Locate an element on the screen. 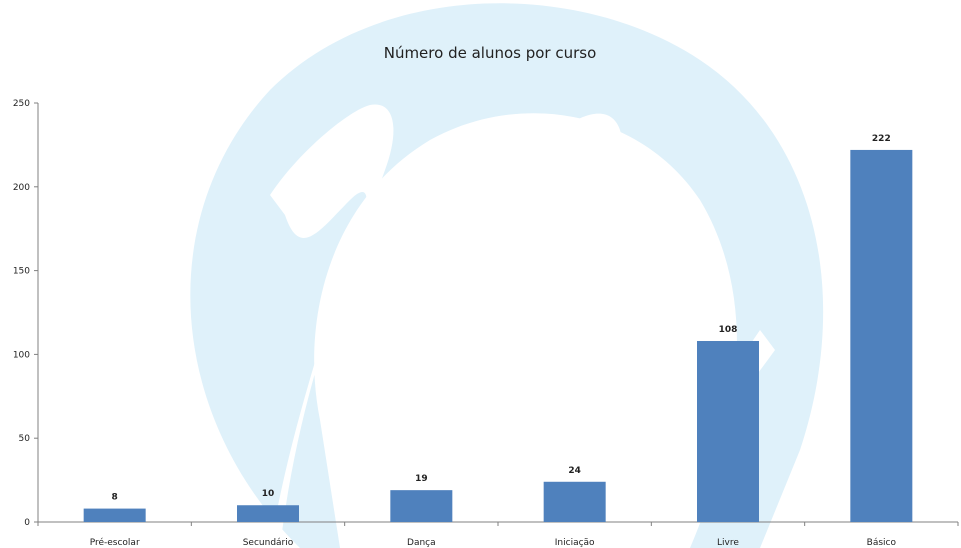  category-label: Secundário is located at coordinates (268, 543).